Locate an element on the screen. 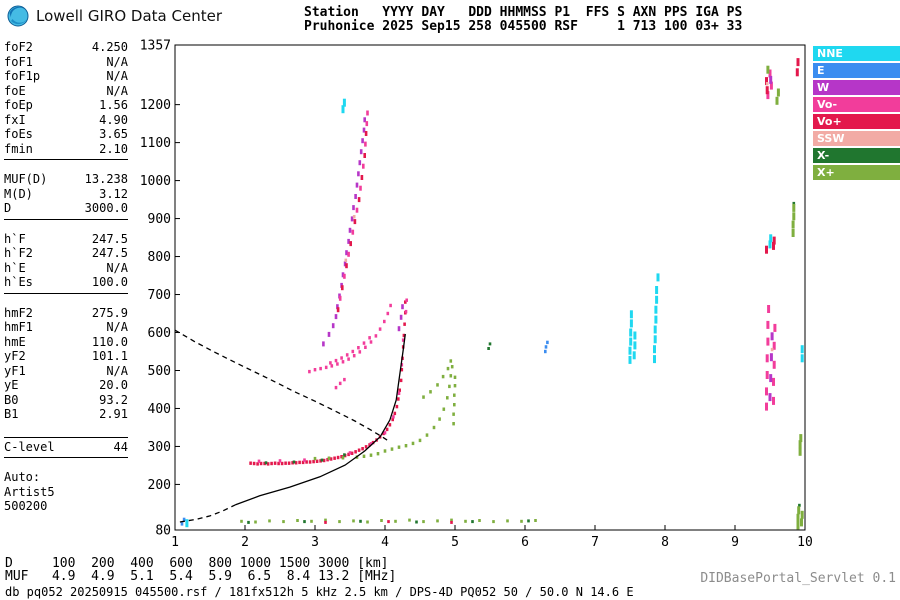 The image size is (900, 600). y-tick-label: 400 is located at coordinates (159, 409).